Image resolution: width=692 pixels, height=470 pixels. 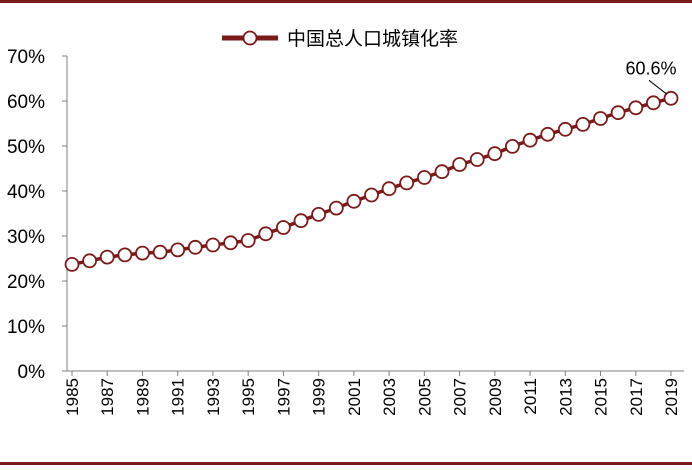 What do you see at coordinates (26, 102) in the screenshot?
I see `y-tick-label: 60%` at bounding box center [26, 102].